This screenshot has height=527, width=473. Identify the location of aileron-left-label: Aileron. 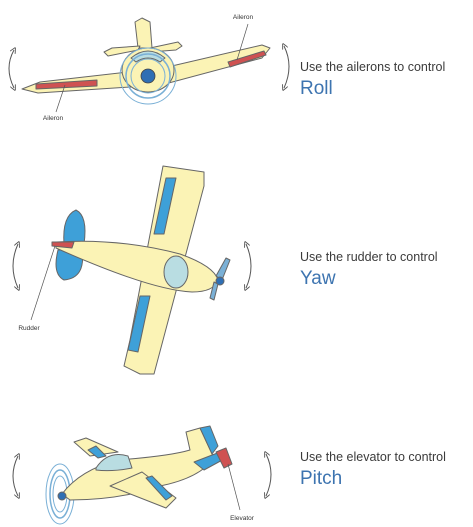
(53, 118).